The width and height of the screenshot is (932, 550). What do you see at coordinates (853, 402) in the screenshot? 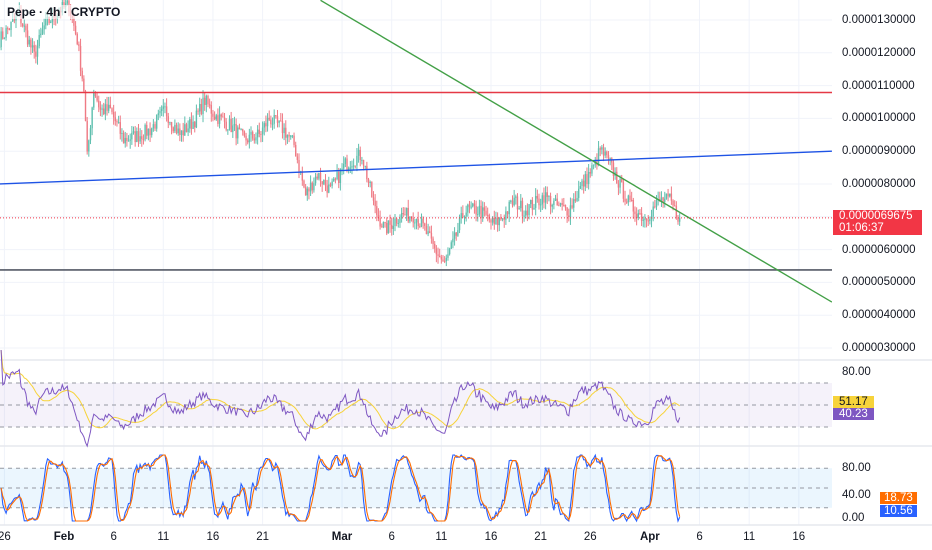
I see `rsi-ma-value: 51.17` at bounding box center [853, 402].